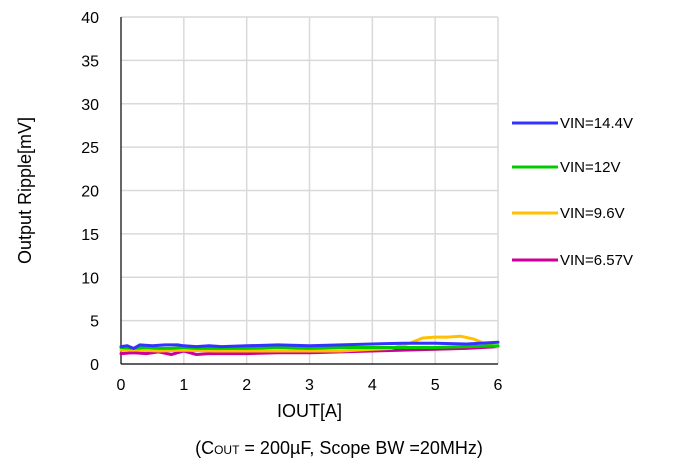 The width and height of the screenshot is (678, 472). Describe the element at coordinates (361, 448) in the screenshot. I see `caption-suffix: = 200µF, Scope BW =20MHz)` at that location.